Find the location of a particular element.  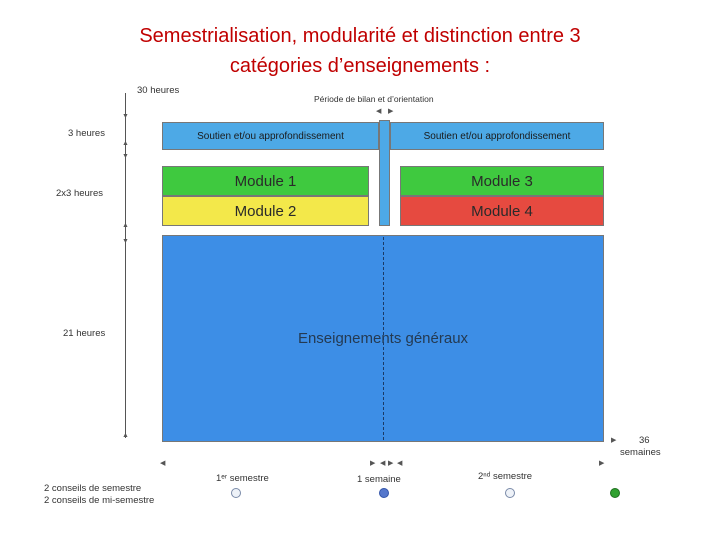

timeline-sem1-end-icon: ▶ is located at coordinates (373, 463).